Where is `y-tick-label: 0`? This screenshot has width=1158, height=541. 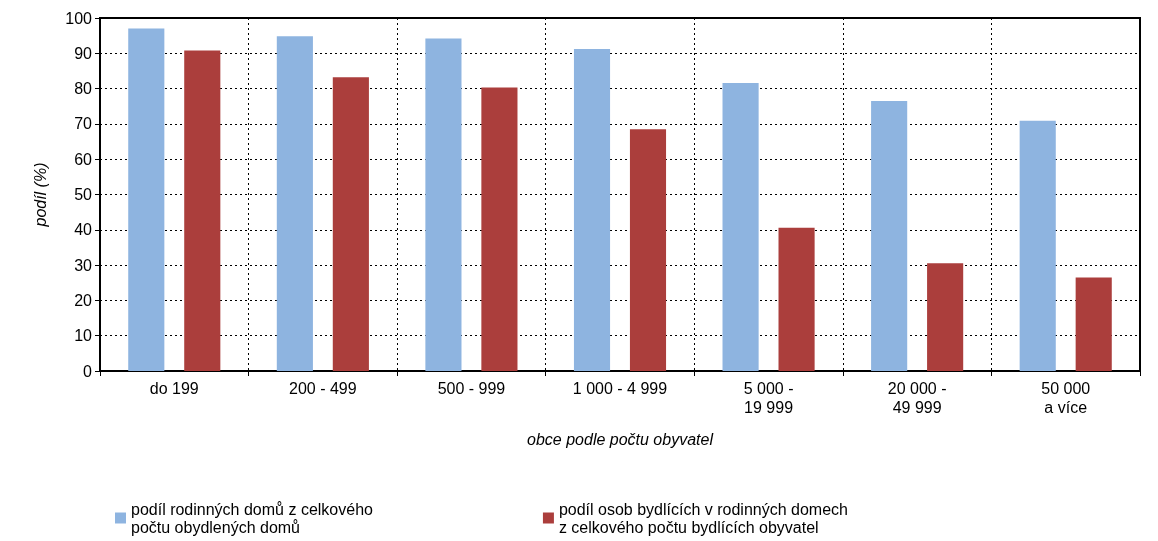 y-tick-label: 0 is located at coordinates (88, 371).